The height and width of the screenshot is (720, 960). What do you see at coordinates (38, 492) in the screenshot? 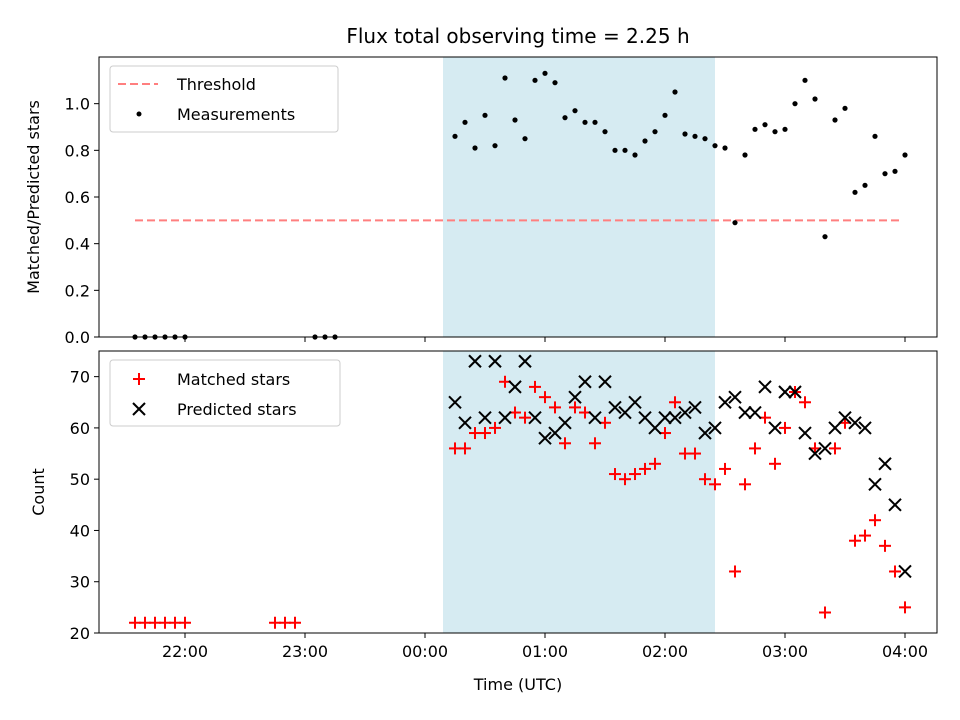
I see `bottom-y-axis-label: Count` at bounding box center [38, 492].